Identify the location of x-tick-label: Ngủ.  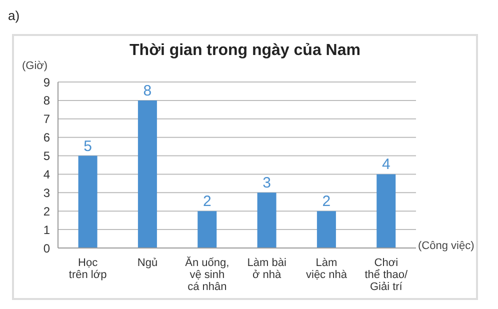
(147, 263).